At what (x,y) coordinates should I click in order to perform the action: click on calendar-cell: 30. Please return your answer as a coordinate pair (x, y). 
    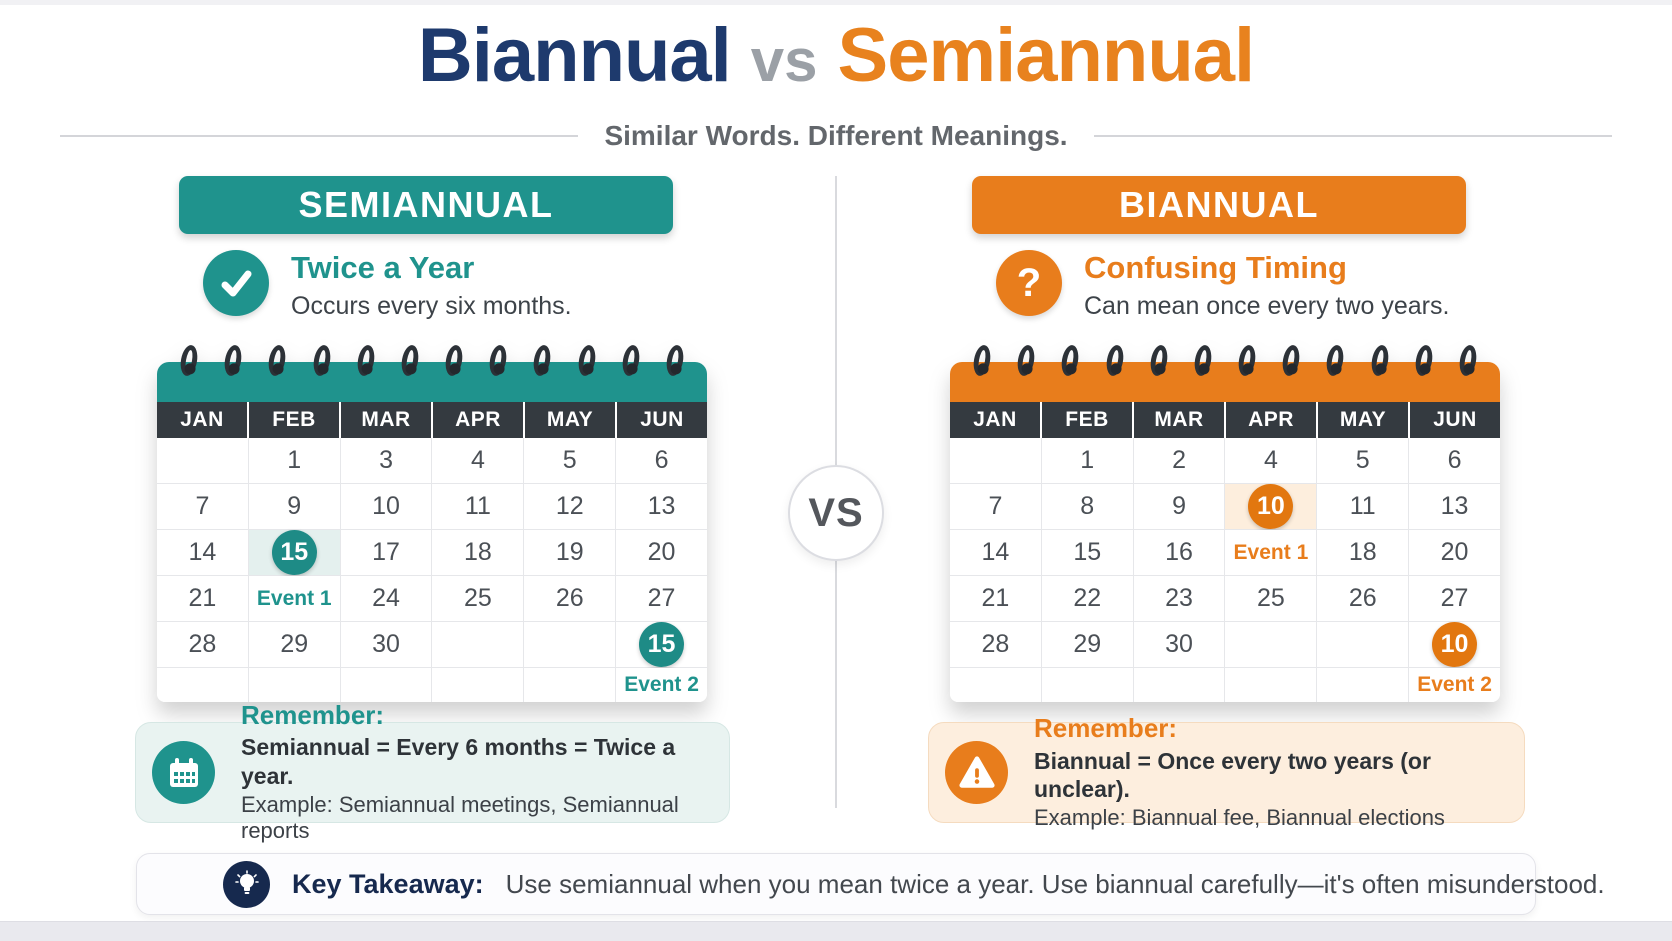
    Looking at the image, I should click on (386, 645).